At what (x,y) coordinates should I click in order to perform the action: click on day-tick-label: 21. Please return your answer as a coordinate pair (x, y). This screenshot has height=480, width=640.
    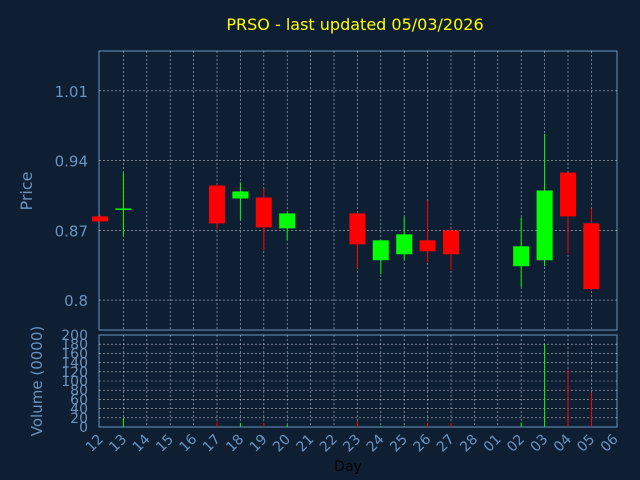
    Looking at the image, I should click on (306, 444).